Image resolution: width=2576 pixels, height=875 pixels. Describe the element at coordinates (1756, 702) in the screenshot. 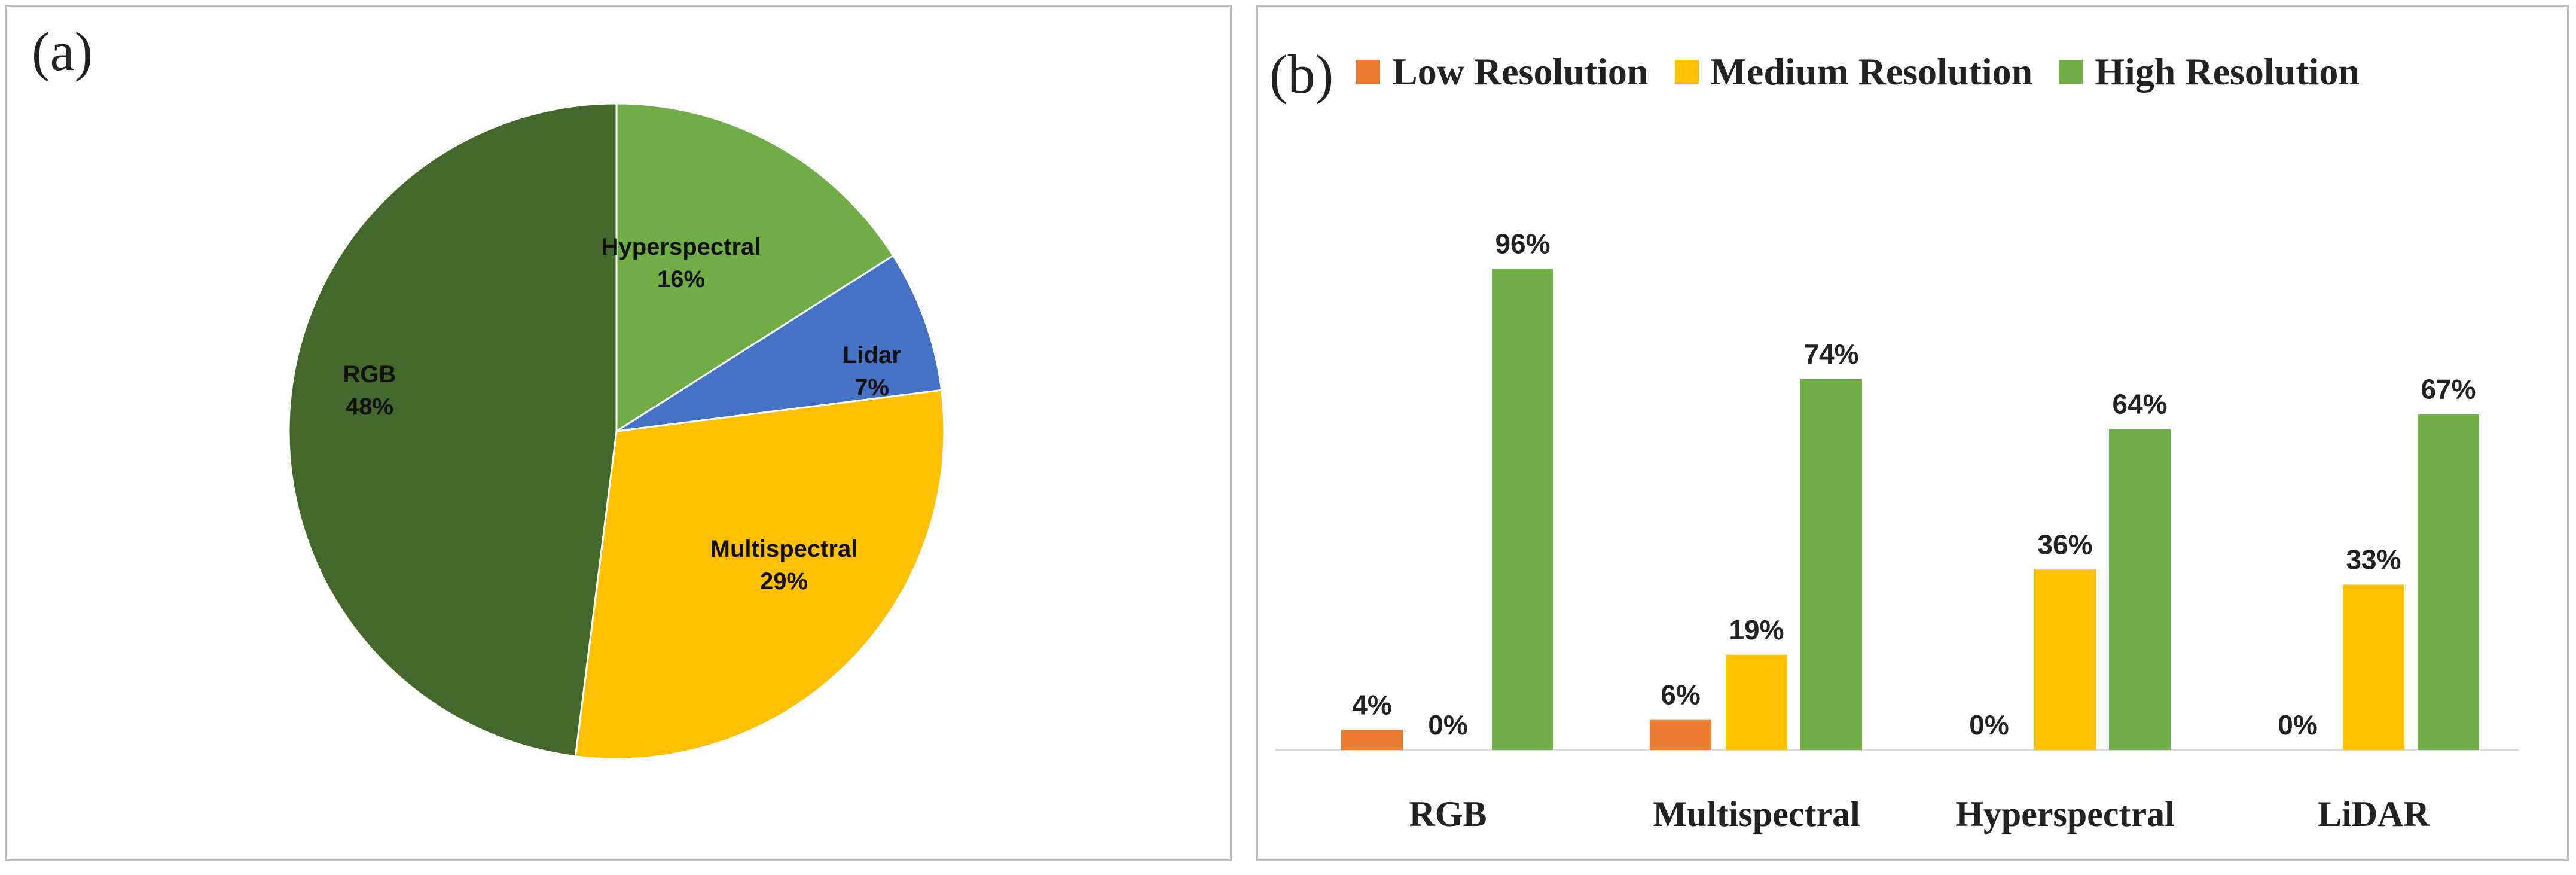

I see `bar-multispectral-medium-resolution` at that location.